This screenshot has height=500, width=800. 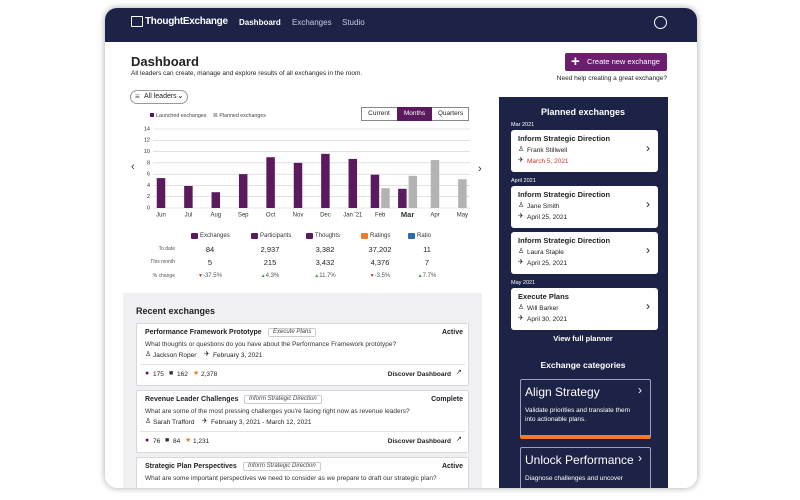 What do you see at coordinates (175, 355) in the screenshot?
I see `exchange-person: Jackson Roper` at bounding box center [175, 355].